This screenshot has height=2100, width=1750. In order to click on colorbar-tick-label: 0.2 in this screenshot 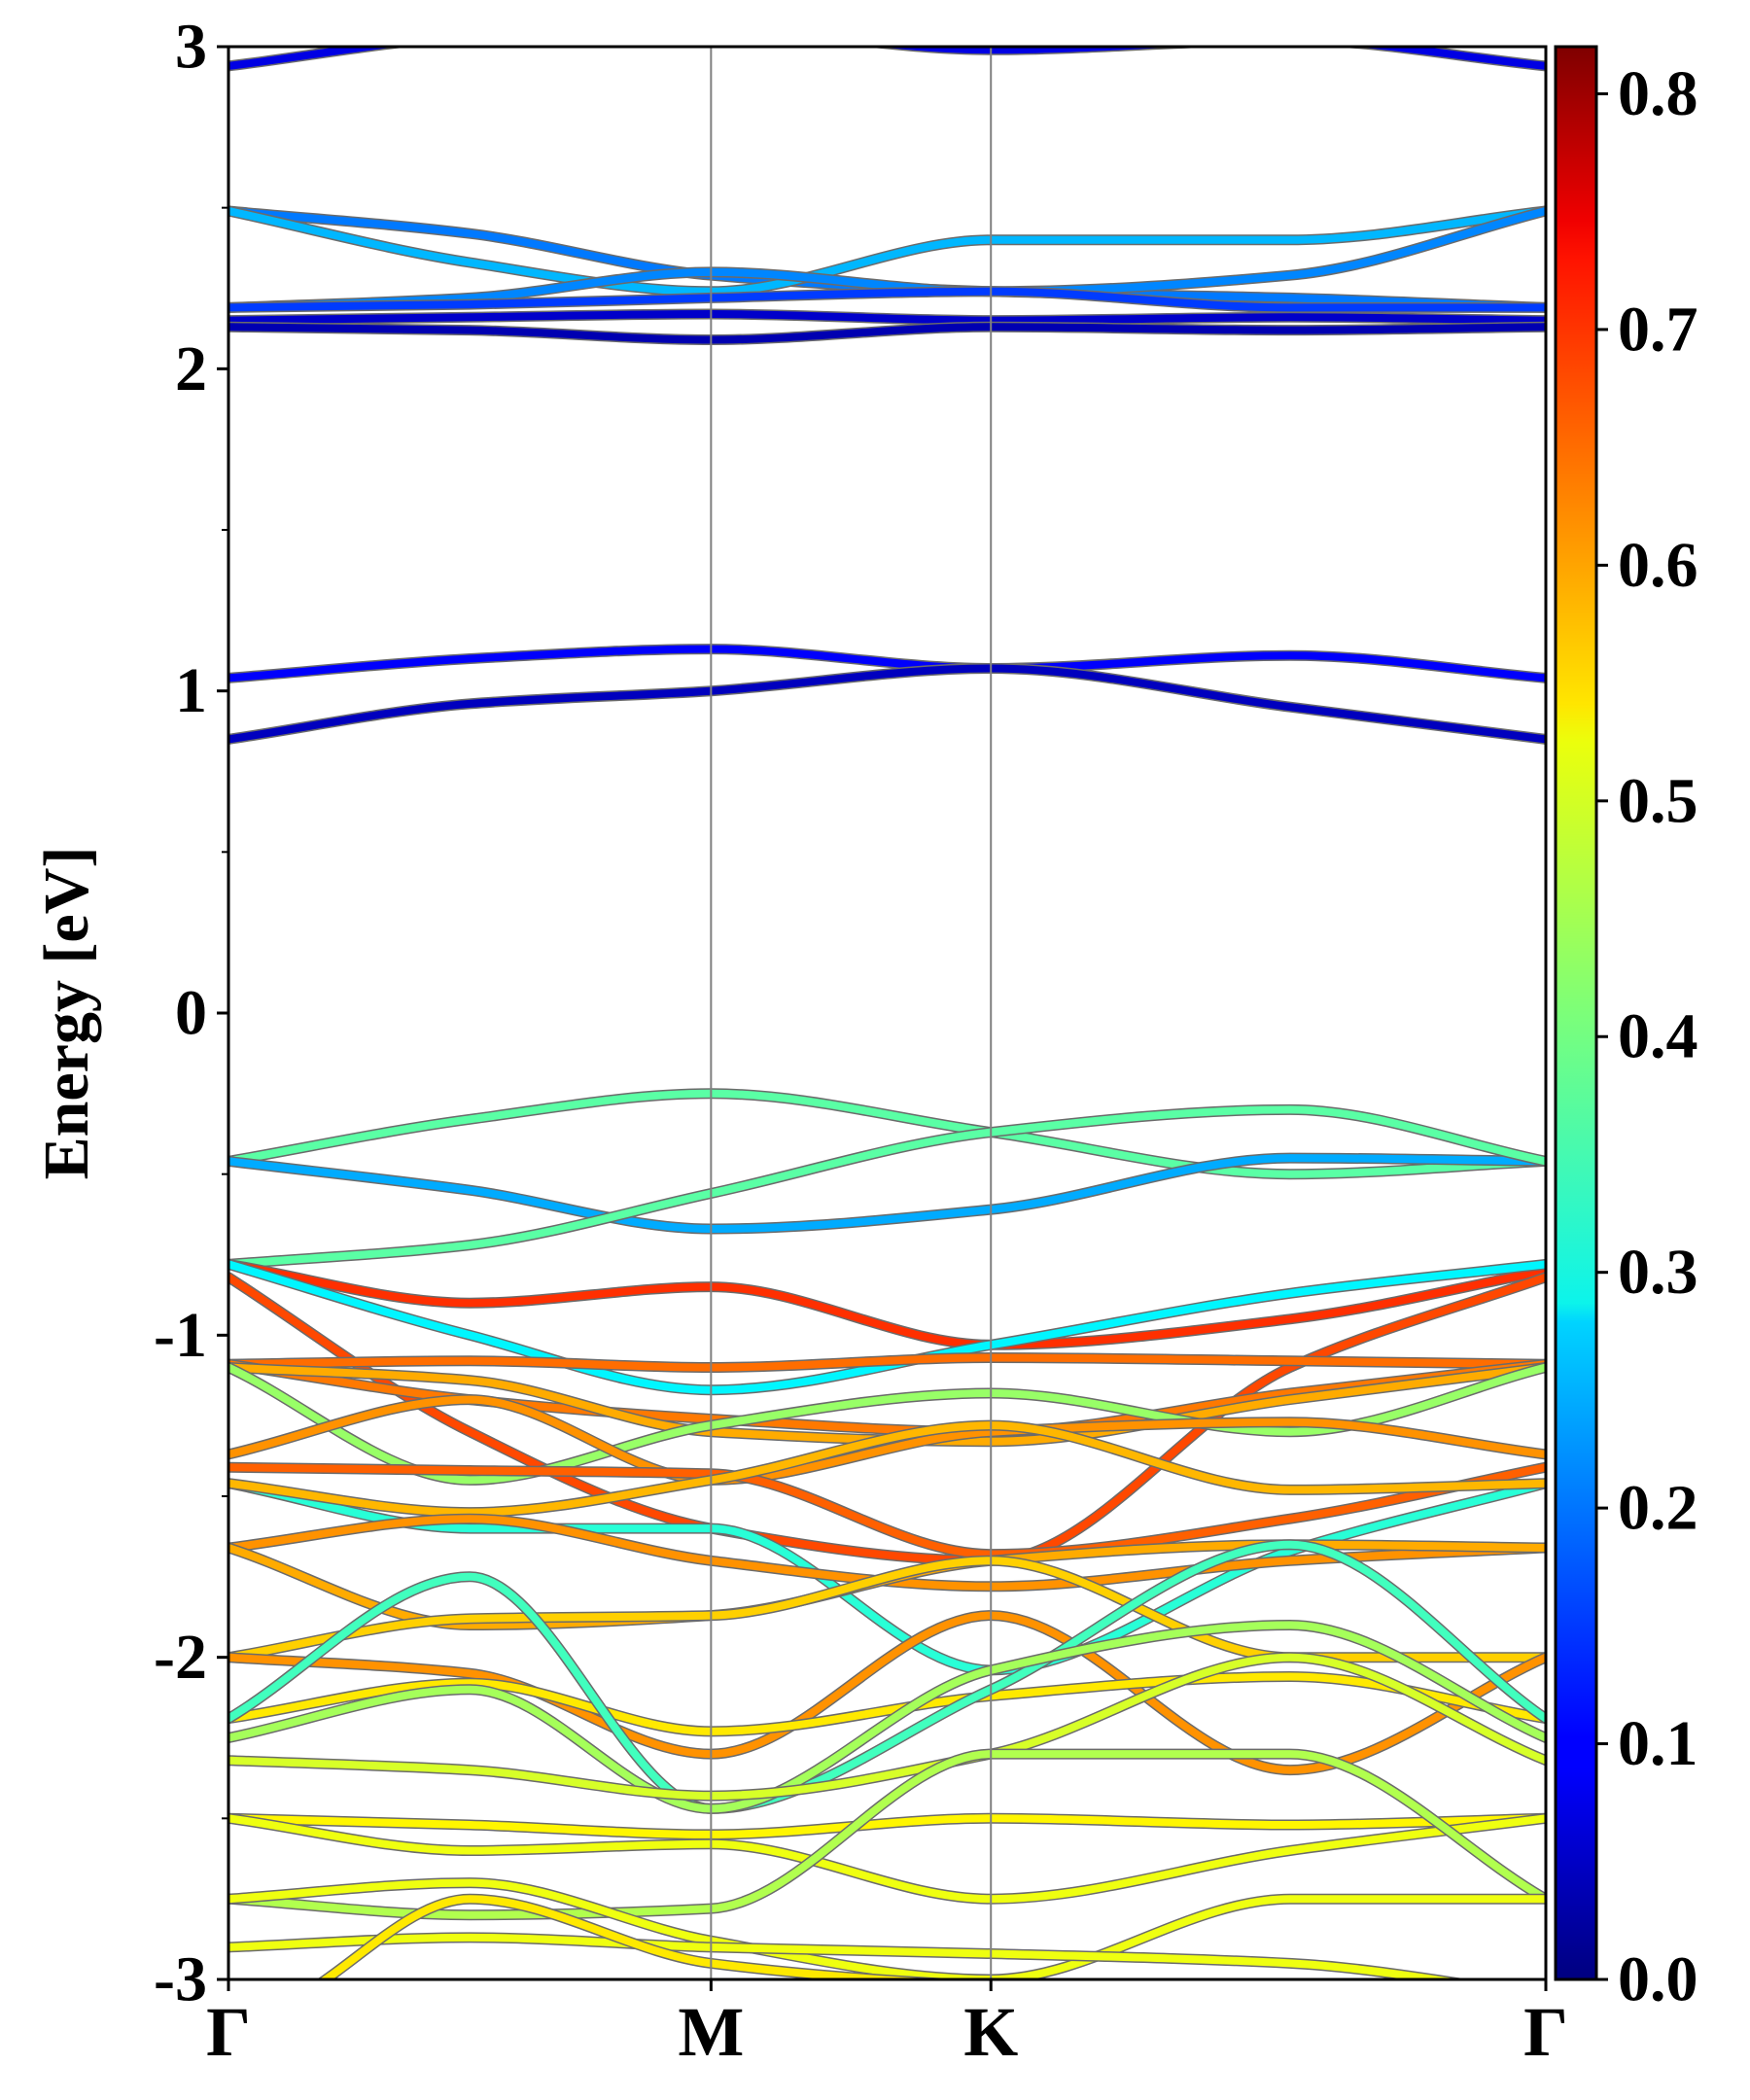, I will do `click(1658, 1508)`.